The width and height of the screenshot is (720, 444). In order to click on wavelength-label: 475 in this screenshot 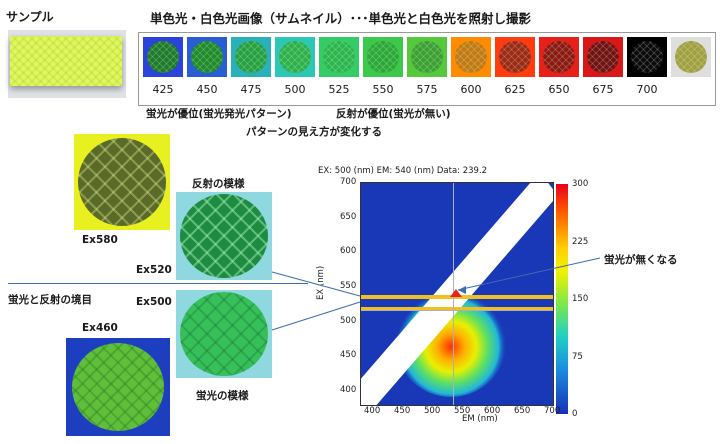, I will do `click(251, 89)`.